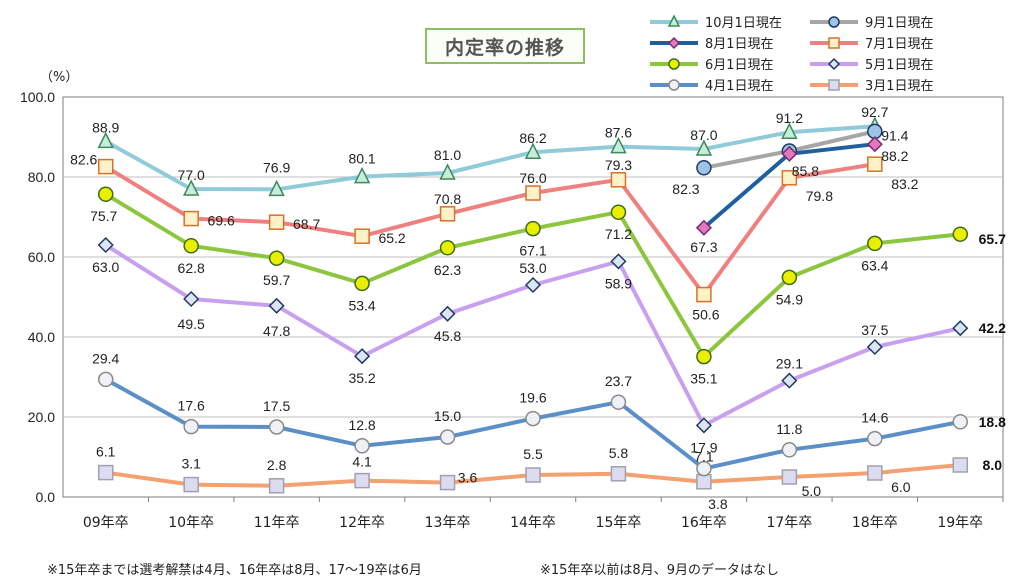  What do you see at coordinates (191, 175) in the screenshot?
I see `data-label: 77.0` at bounding box center [191, 175].